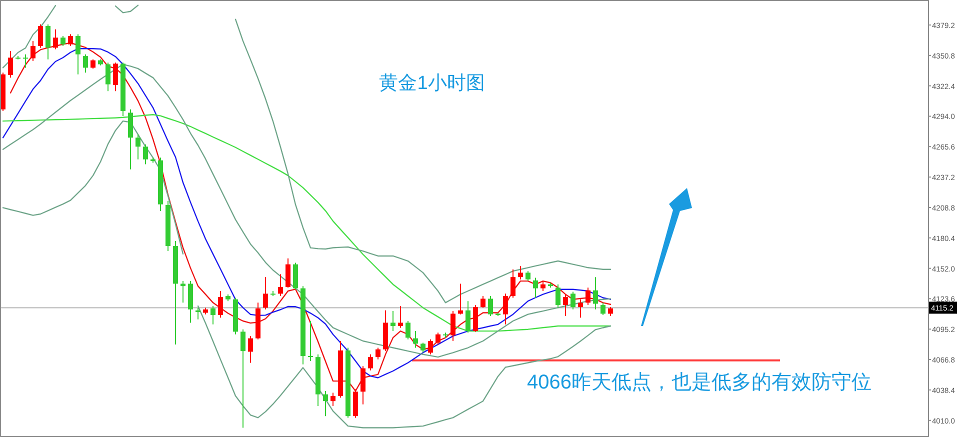  I want to click on text: 黄金1小时图, so click(432, 83).